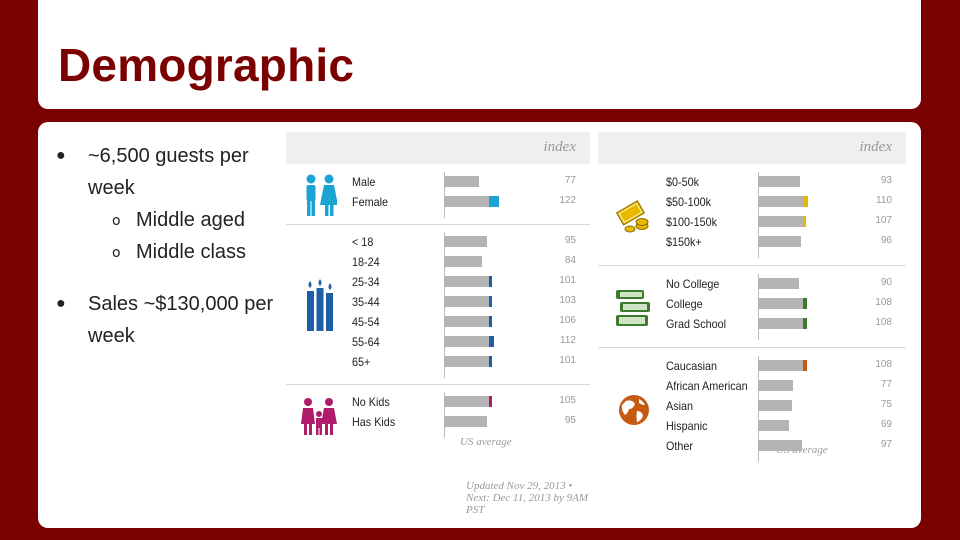 The width and height of the screenshot is (960, 540). What do you see at coordinates (320, 418) in the screenshot?
I see `family-icon` at bounding box center [320, 418].